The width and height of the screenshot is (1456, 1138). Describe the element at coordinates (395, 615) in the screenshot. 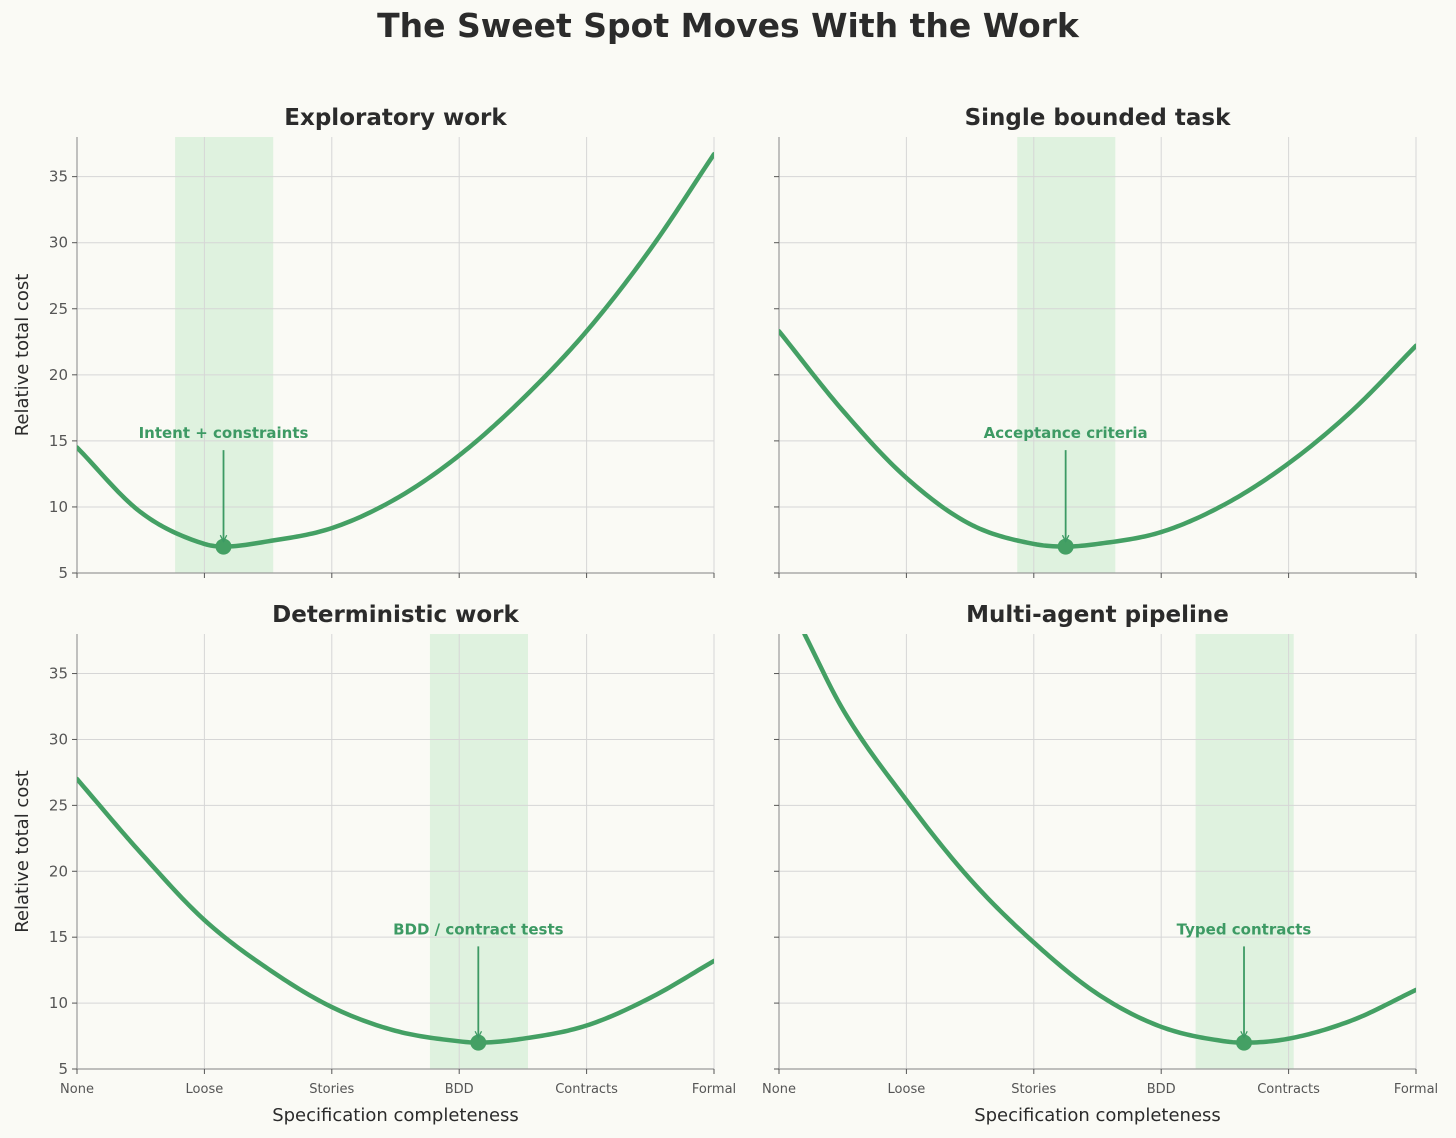

I see `panel-title: Deterministic work` at that location.